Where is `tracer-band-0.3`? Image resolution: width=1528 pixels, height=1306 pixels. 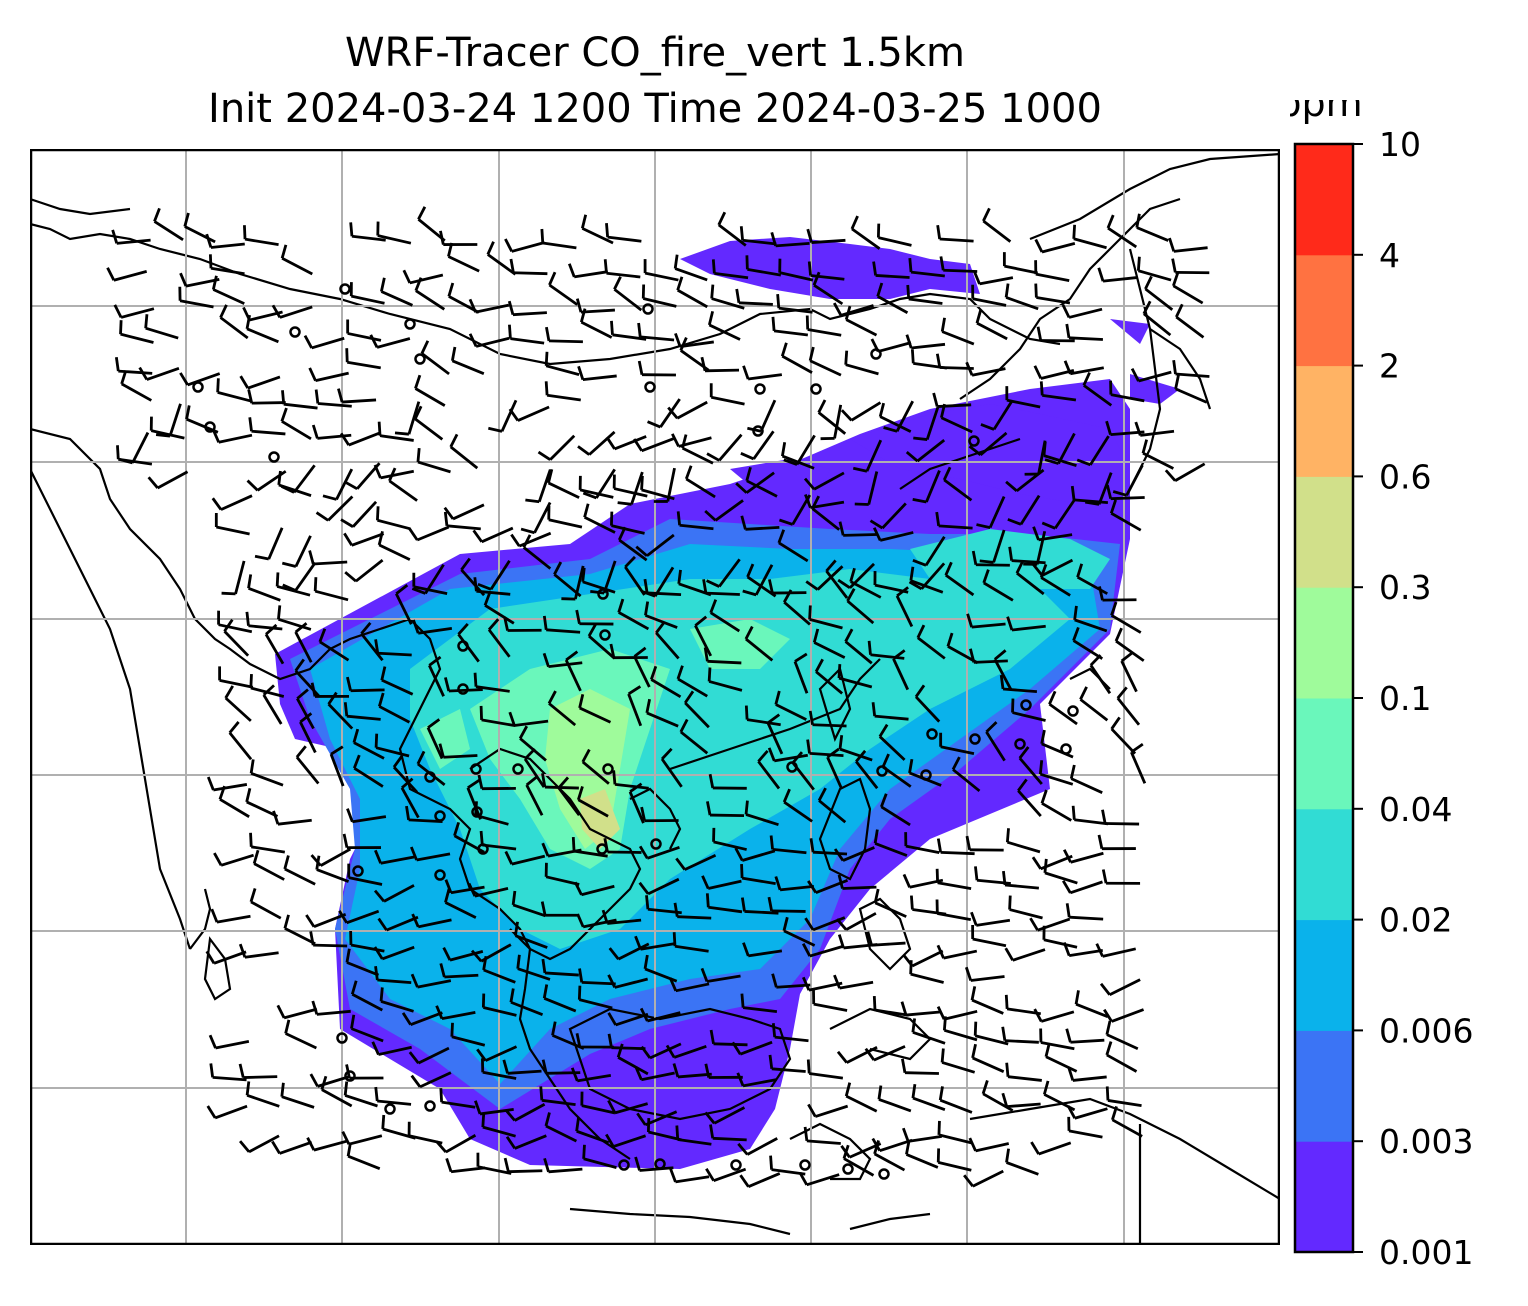 tracer-band-0.3 is located at coordinates (600, 819).